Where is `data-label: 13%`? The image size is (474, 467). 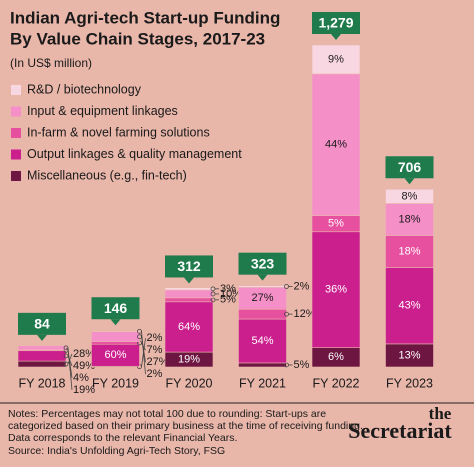 data-label: 13% is located at coordinates (409, 355).